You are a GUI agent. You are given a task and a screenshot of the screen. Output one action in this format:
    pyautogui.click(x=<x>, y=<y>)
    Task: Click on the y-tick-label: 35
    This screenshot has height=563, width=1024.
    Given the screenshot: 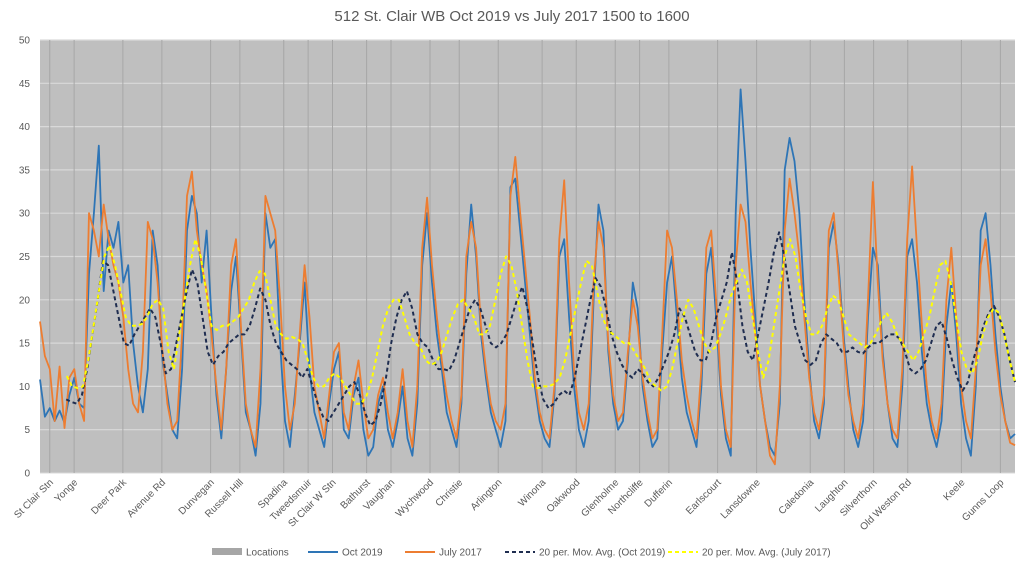 What is the action you would take?
    pyautogui.click(x=25, y=170)
    